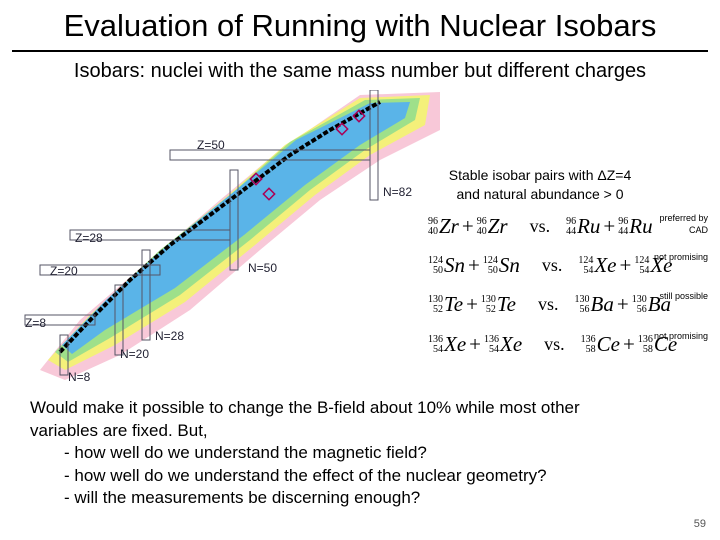 This screenshot has height=540, width=720. What do you see at coordinates (398, 192) in the screenshot?
I see `chart-label: N=82` at bounding box center [398, 192].